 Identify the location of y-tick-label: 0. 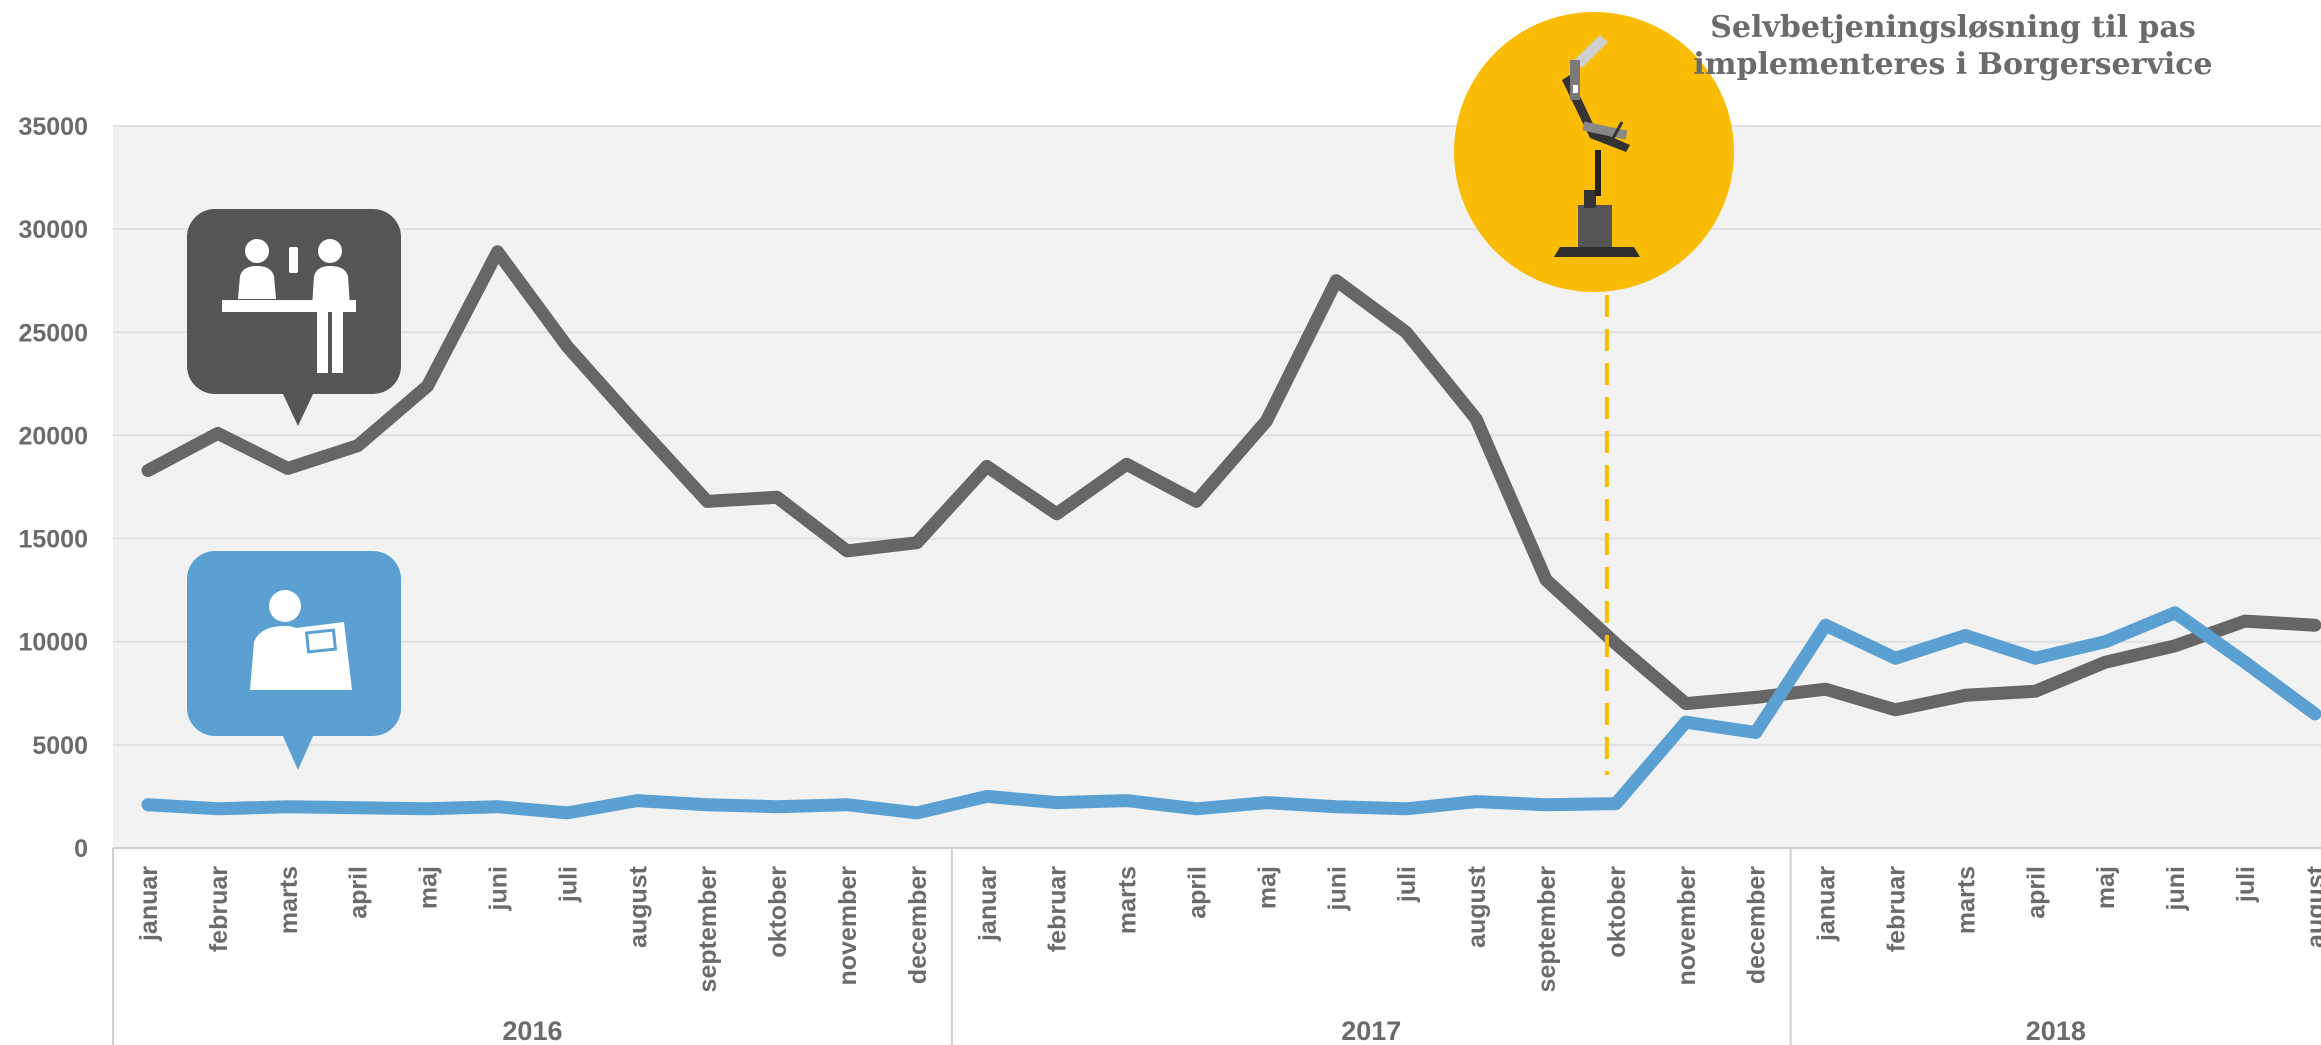
(81, 849).